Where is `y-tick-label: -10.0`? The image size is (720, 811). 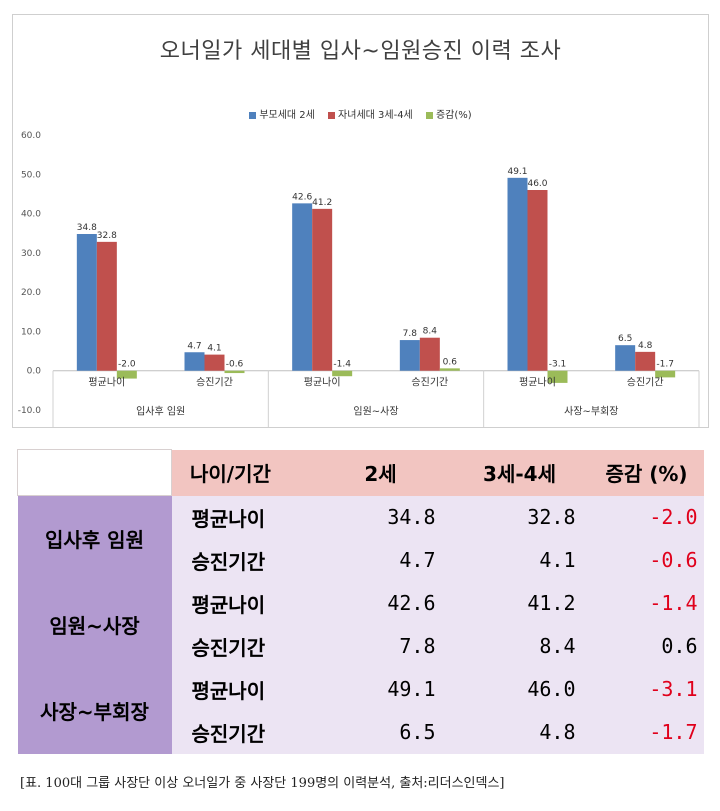 y-tick-label: -10.0 is located at coordinates (30, 411).